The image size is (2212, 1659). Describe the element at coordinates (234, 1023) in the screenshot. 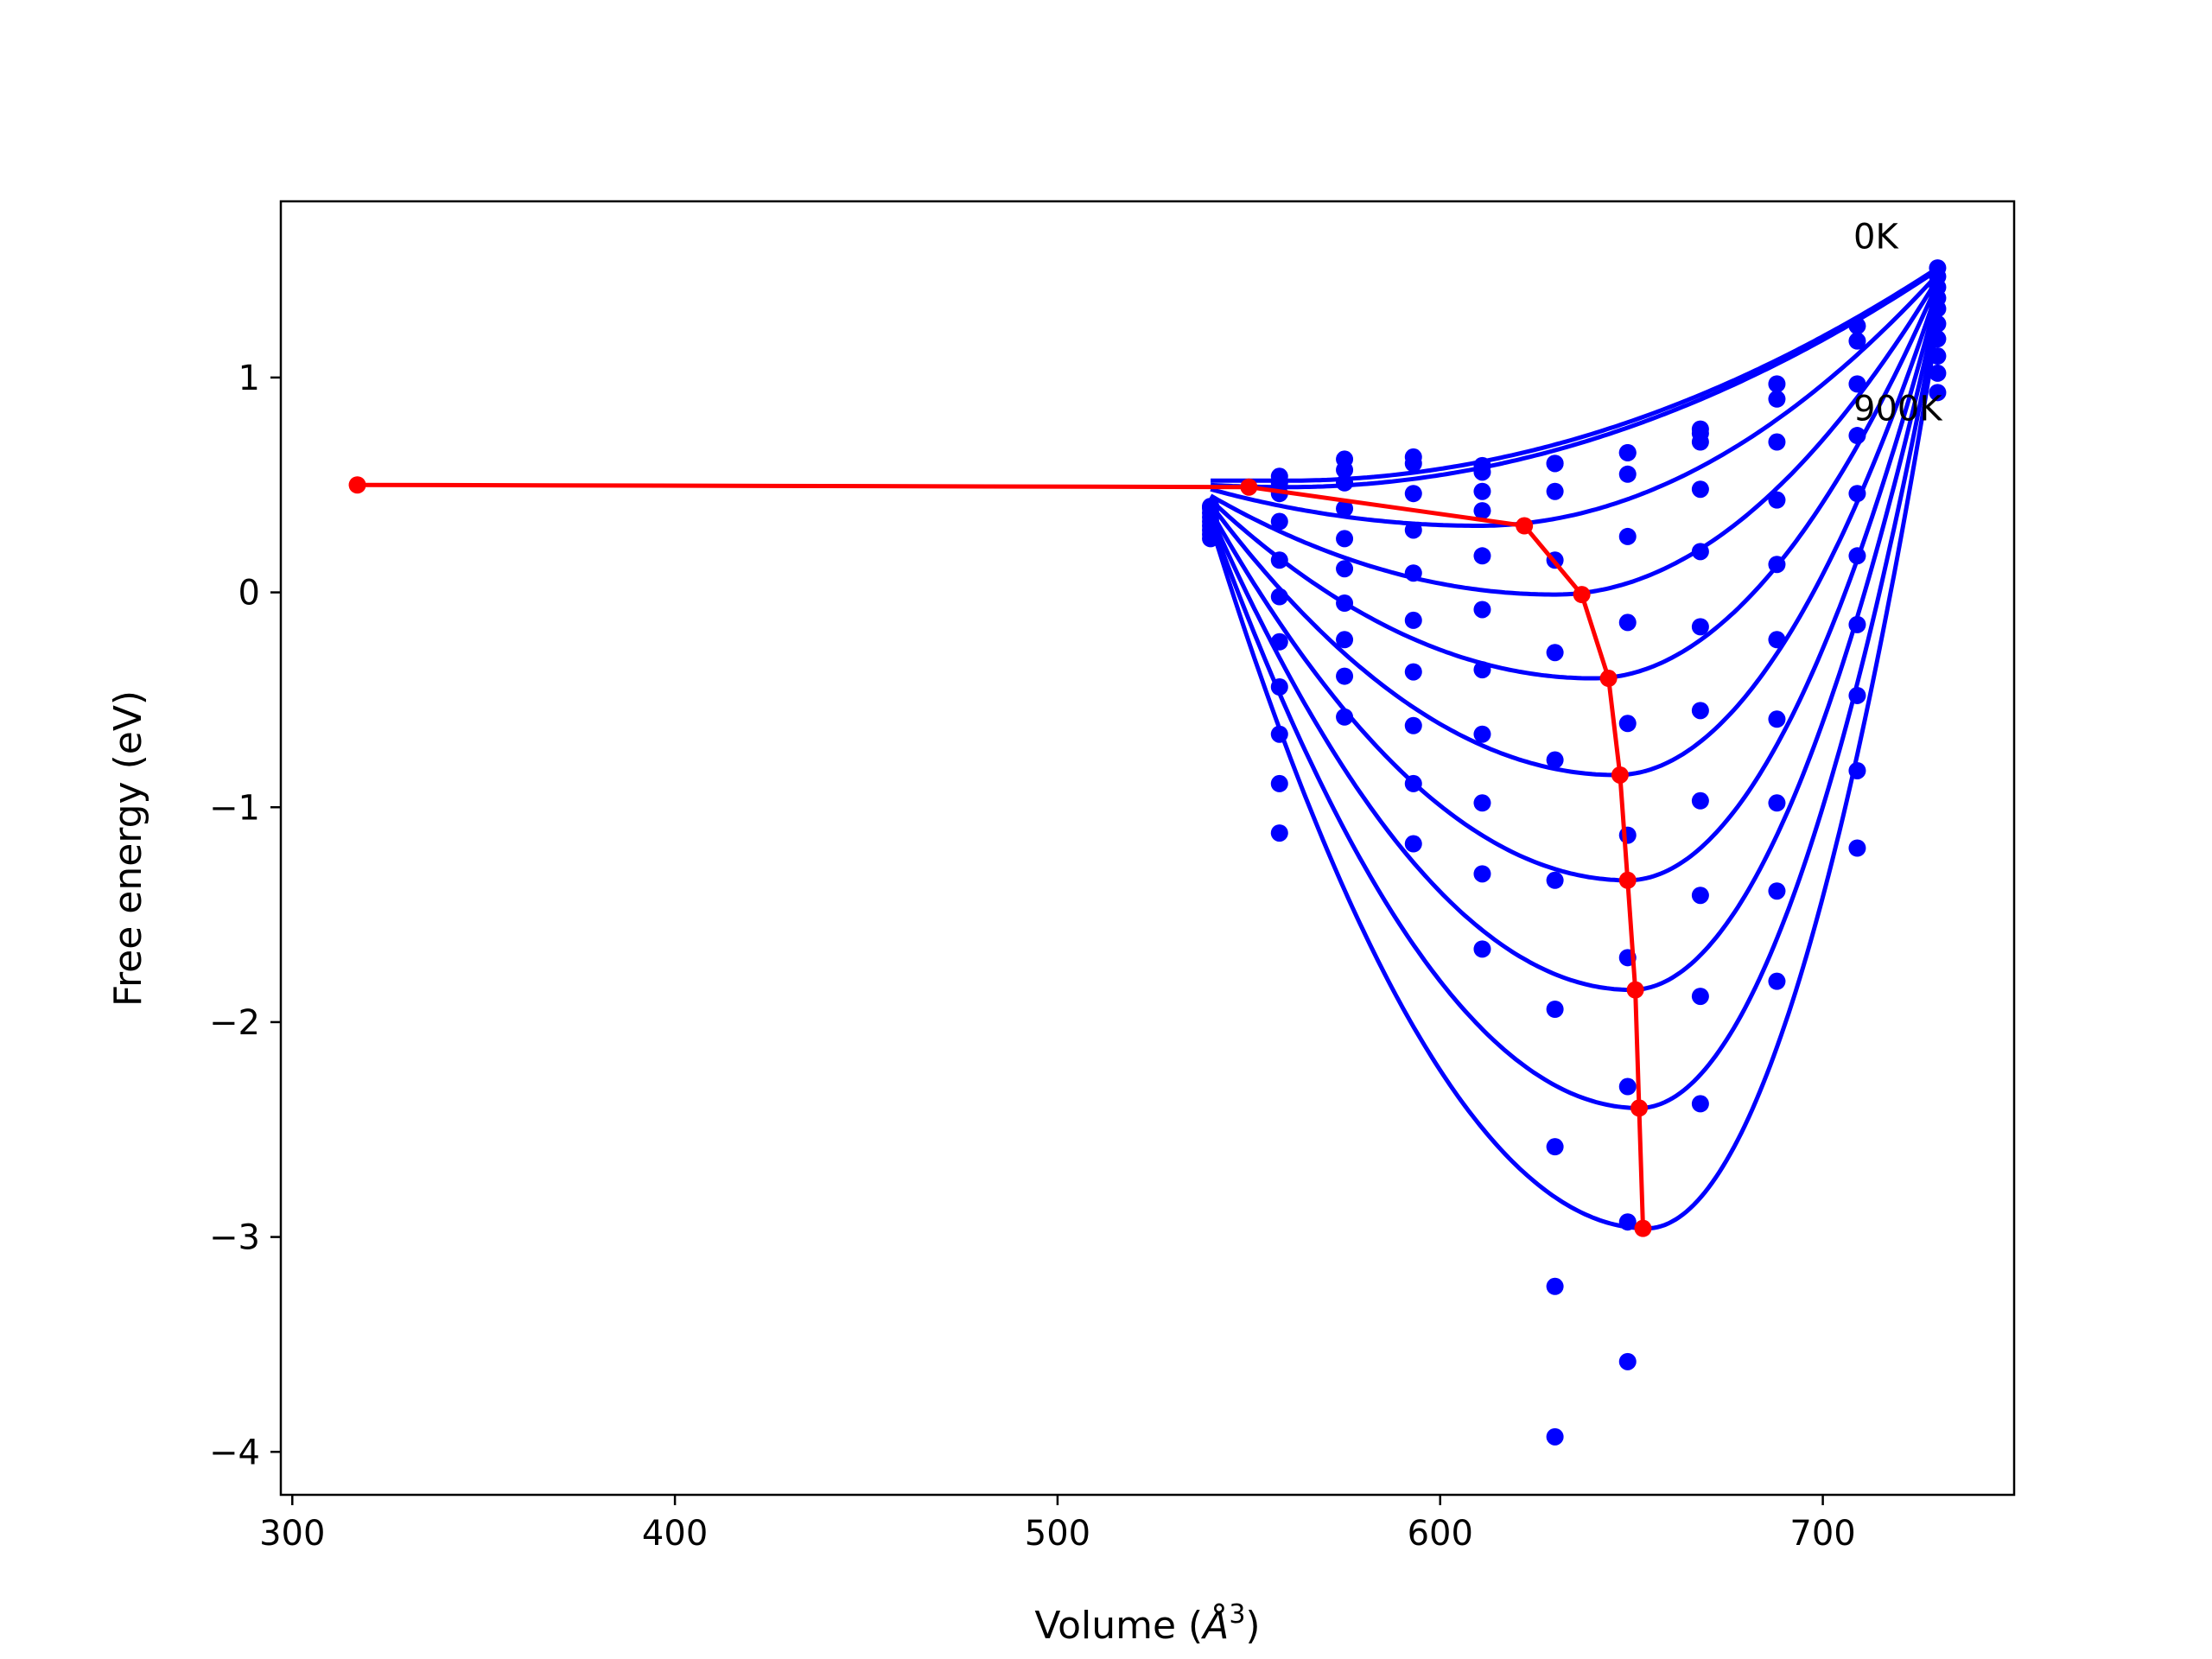

I see `y-tick-label: −2` at that location.